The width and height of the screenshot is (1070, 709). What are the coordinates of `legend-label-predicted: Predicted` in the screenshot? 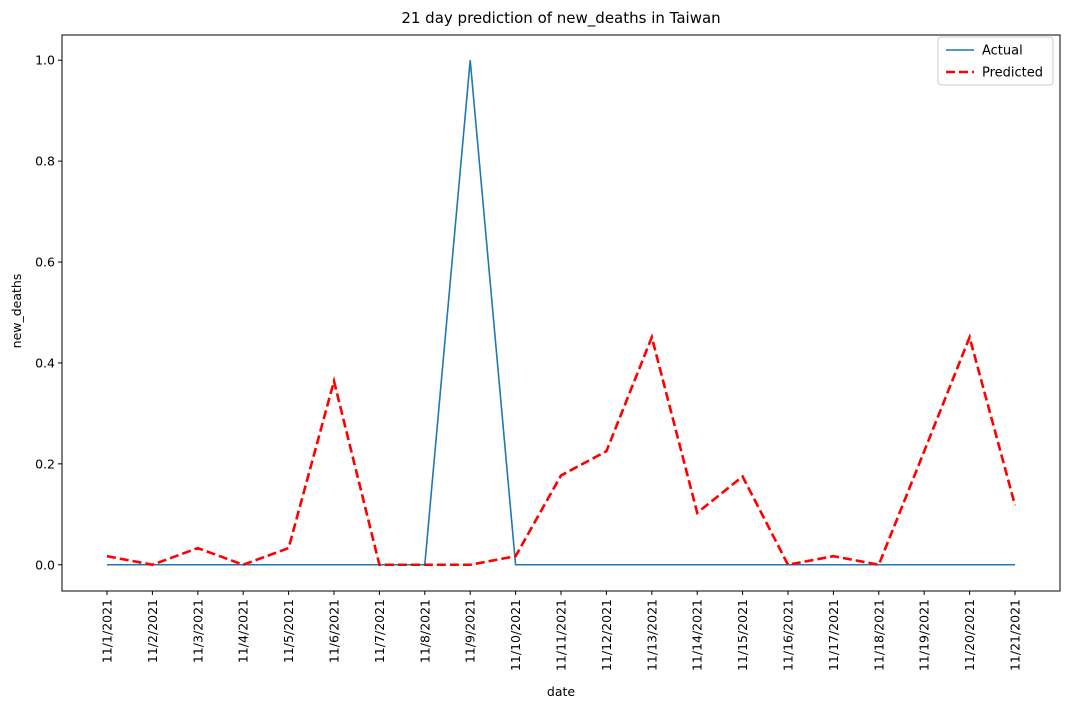 It's located at (1012, 73).